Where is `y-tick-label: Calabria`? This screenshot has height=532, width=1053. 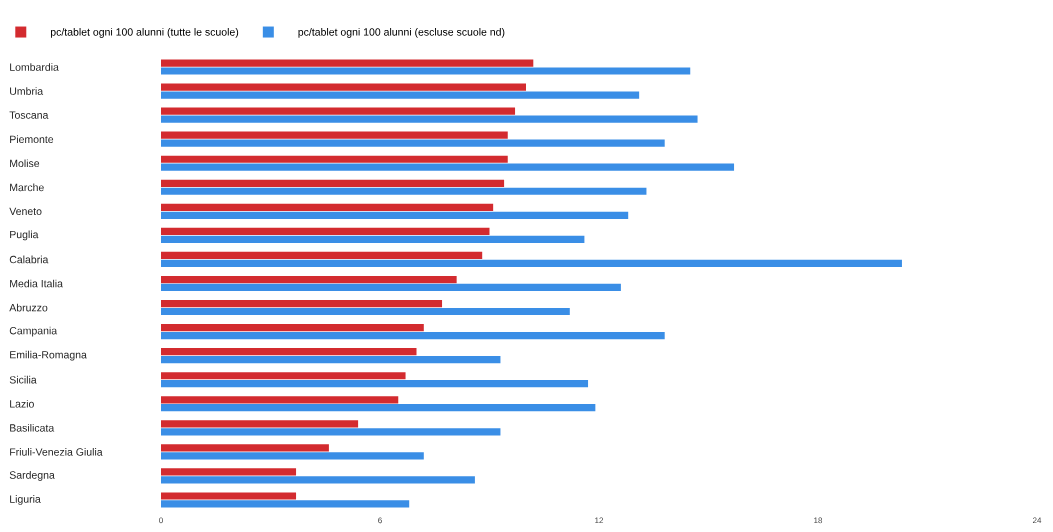
y-tick-label: Calabria is located at coordinates (29, 259).